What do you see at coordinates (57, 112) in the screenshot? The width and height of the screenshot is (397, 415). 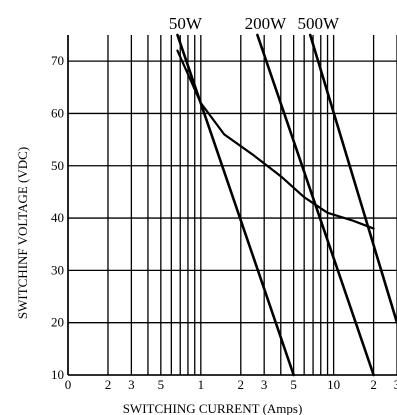 I see `y-tick-label: 60` at bounding box center [57, 112].